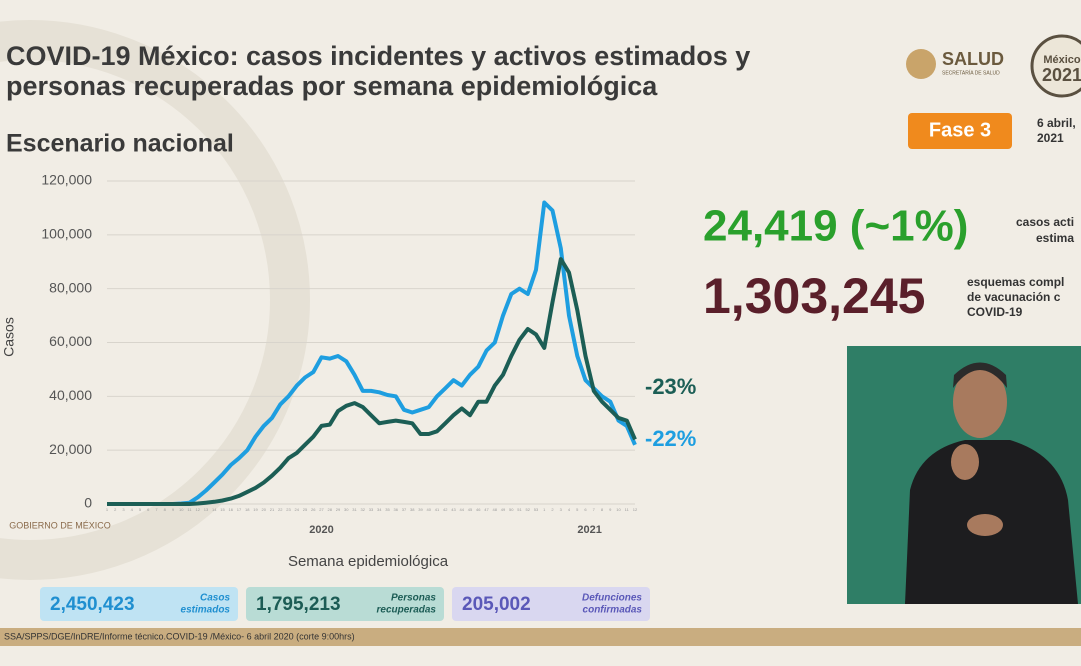  What do you see at coordinates (1045, 222) in the screenshot?
I see `active-cases-note-1: casos acti` at bounding box center [1045, 222].